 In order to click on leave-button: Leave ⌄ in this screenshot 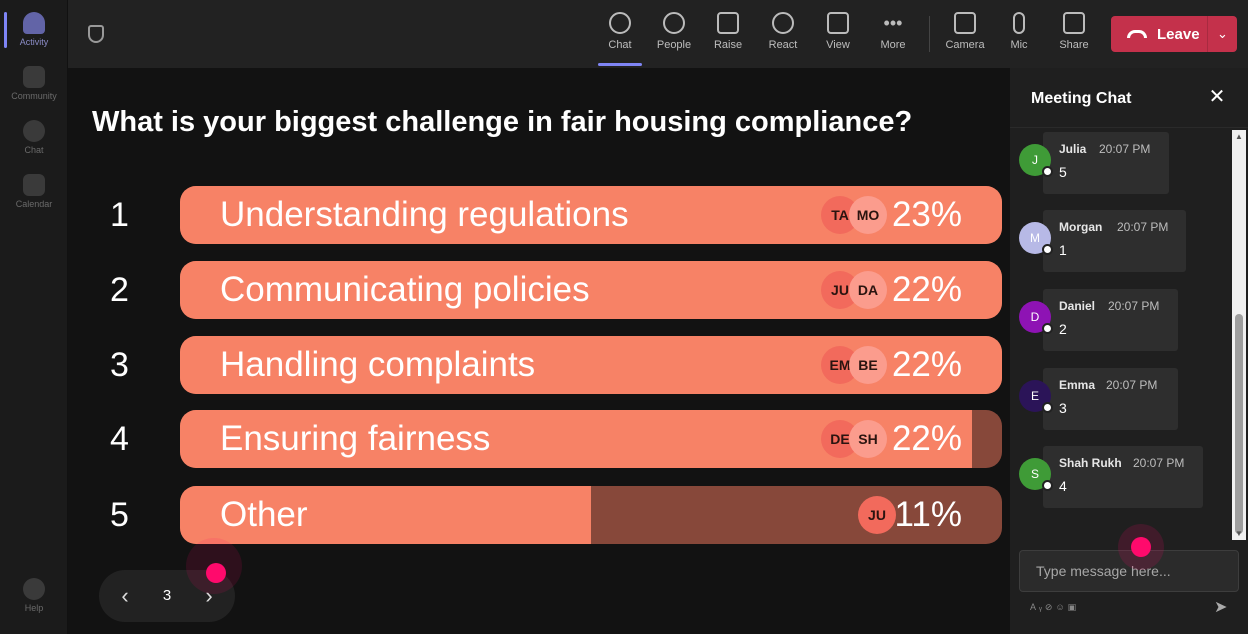, I will do `click(1174, 34)`.